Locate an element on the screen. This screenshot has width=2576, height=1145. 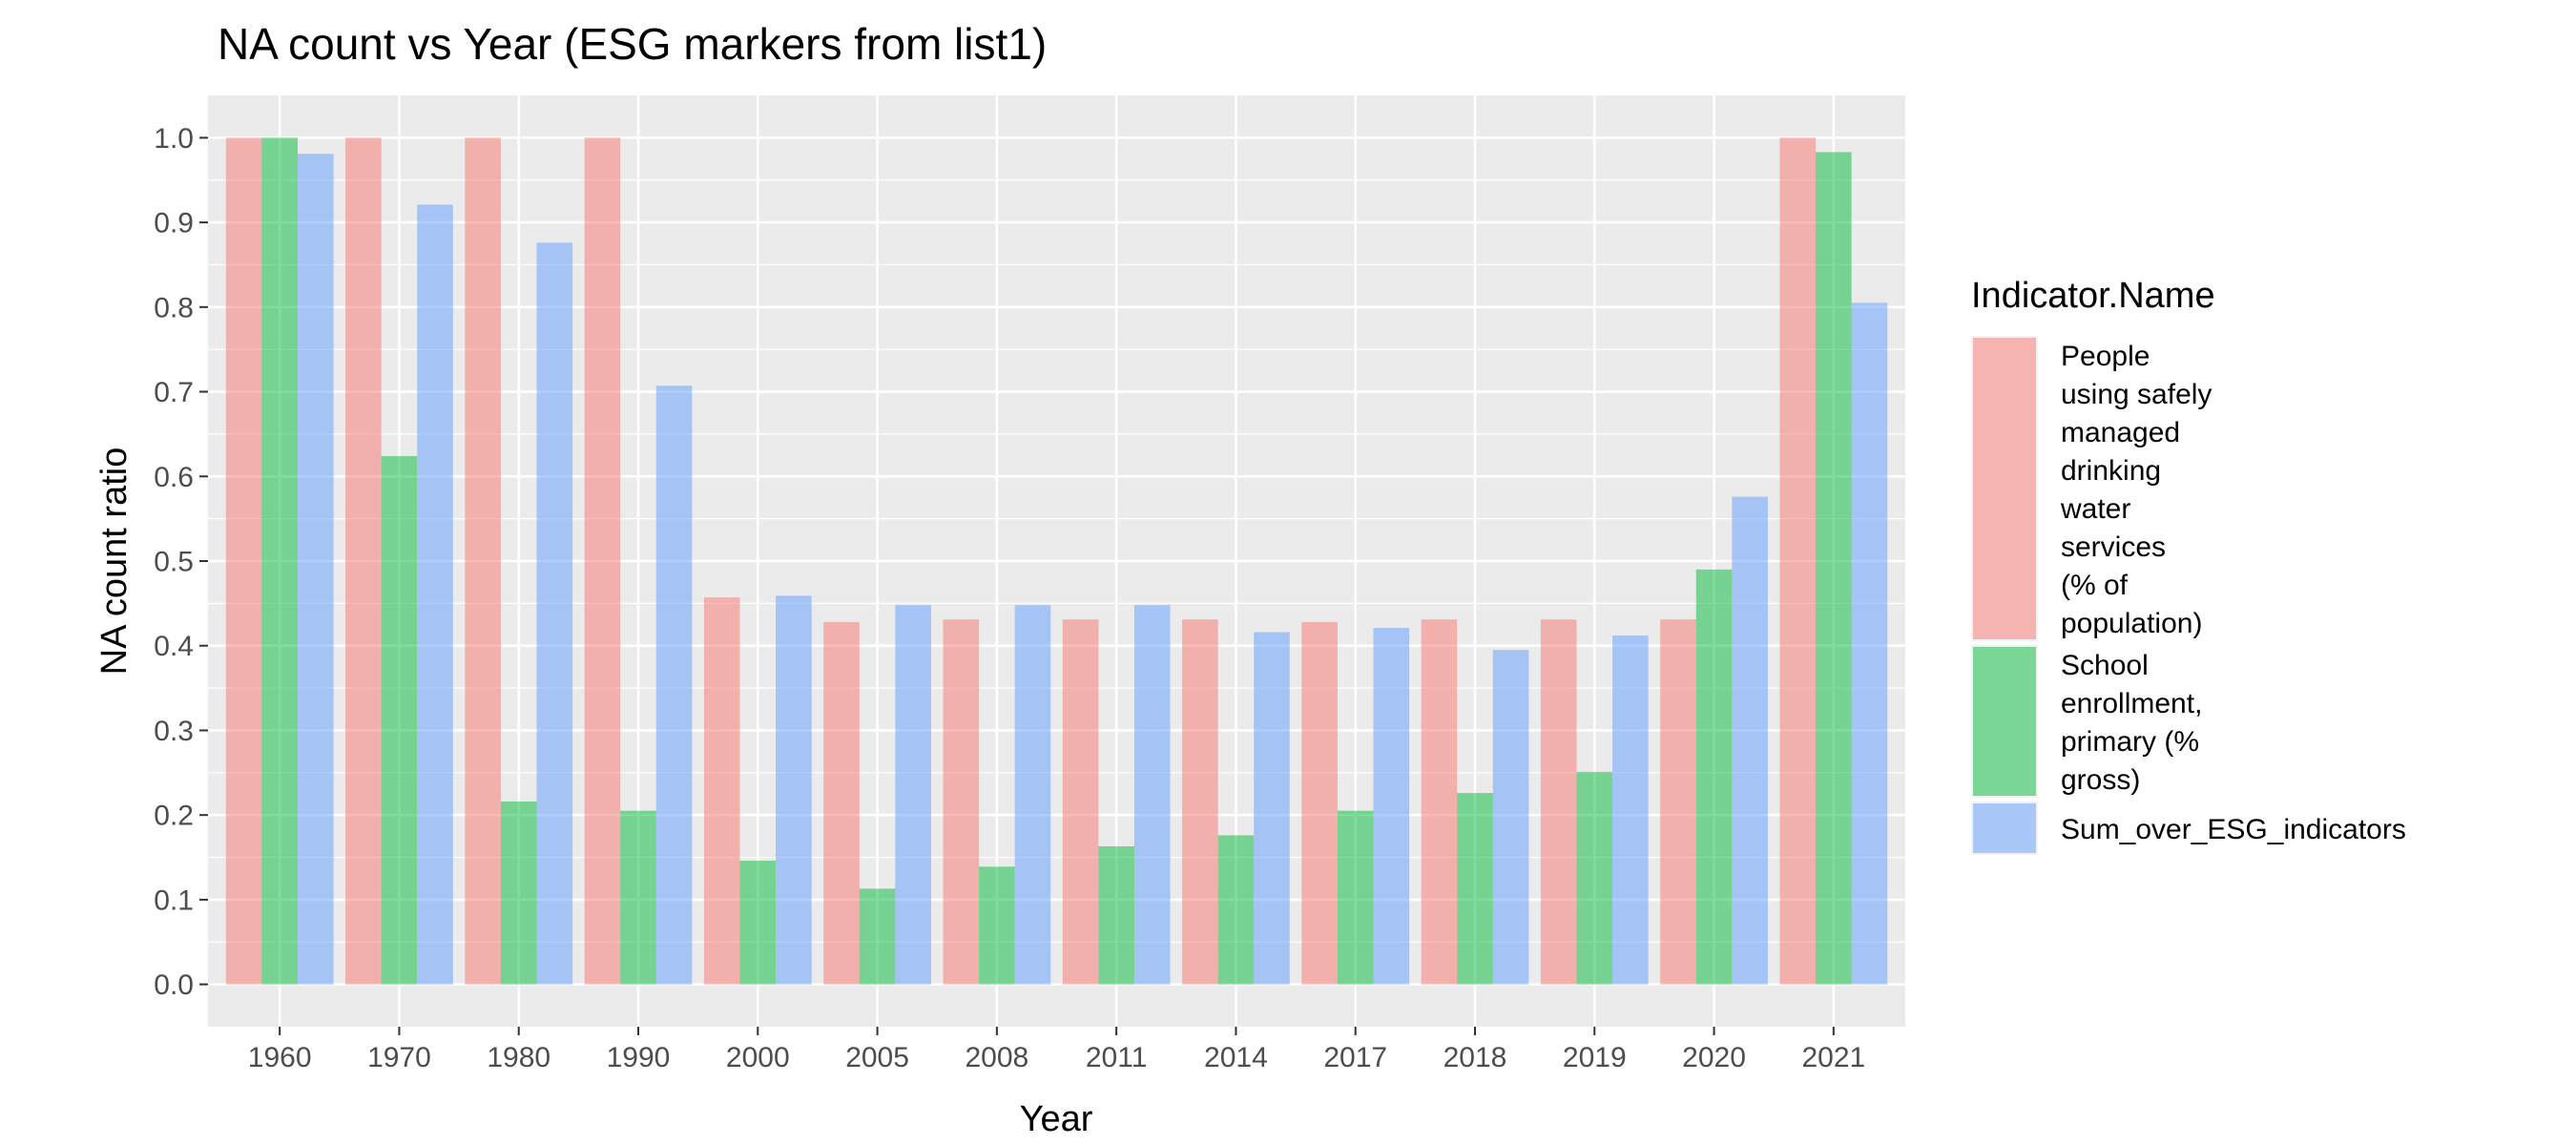
legend-label-2: School enrollment, primary (% gross) is located at coordinates (2131, 723).